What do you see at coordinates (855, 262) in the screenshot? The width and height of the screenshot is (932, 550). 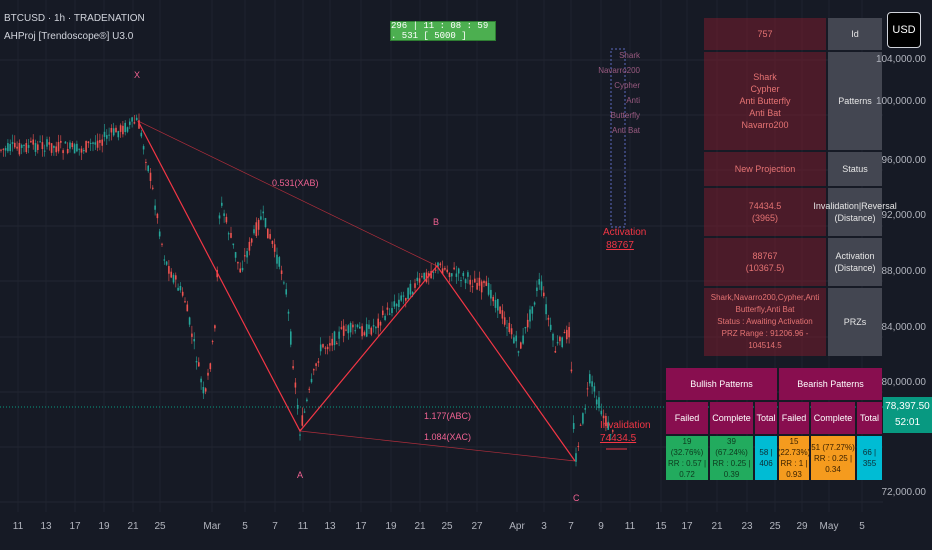 I see `activation-key: Activation (Distance)` at bounding box center [855, 262].